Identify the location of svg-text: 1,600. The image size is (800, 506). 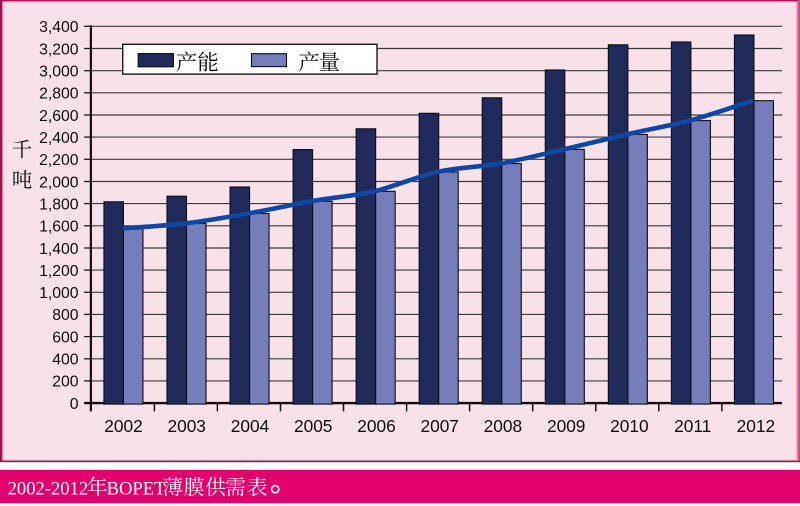
(59, 227).